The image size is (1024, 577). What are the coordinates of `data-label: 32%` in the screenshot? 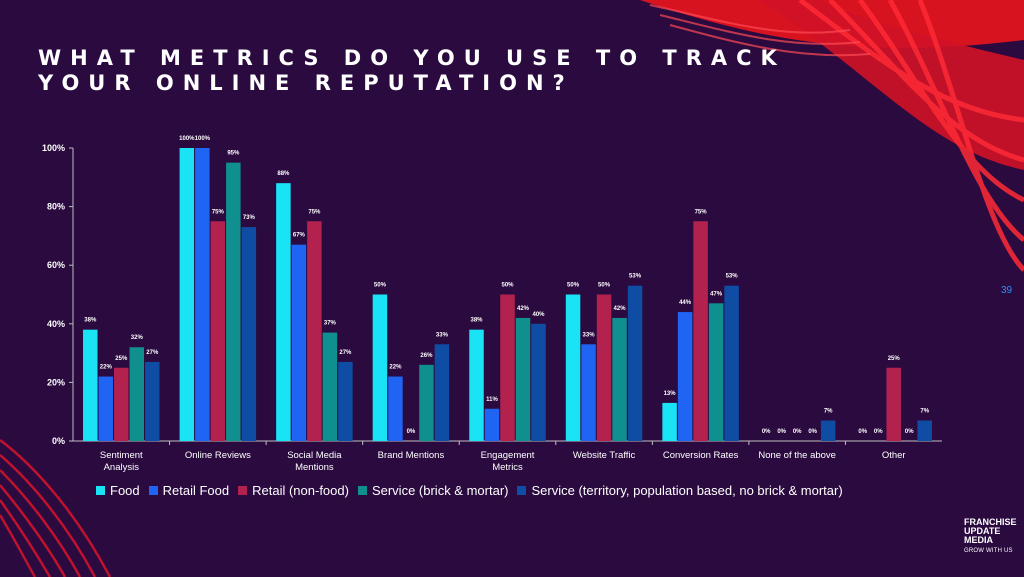 It's located at (137, 338).